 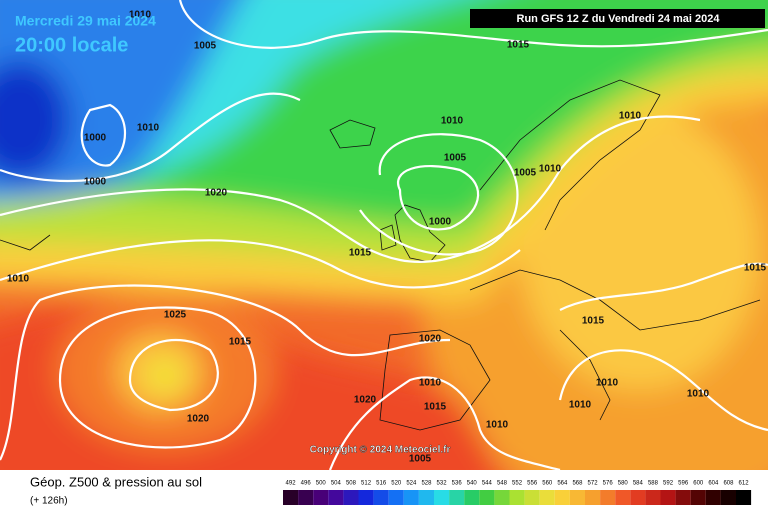 What do you see at coordinates (85, 21) in the screenshot?
I see `valid-date: Mercredi 29 mai 2024` at bounding box center [85, 21].